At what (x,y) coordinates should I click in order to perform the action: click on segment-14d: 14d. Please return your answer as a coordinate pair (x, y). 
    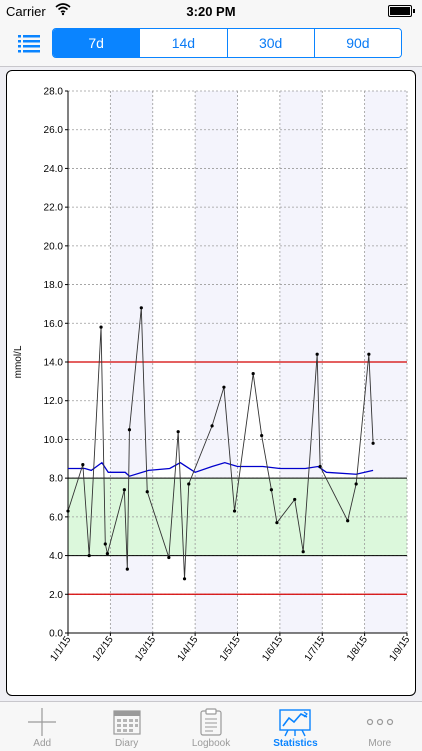
    Looking at the image, I should click on (183, 43).